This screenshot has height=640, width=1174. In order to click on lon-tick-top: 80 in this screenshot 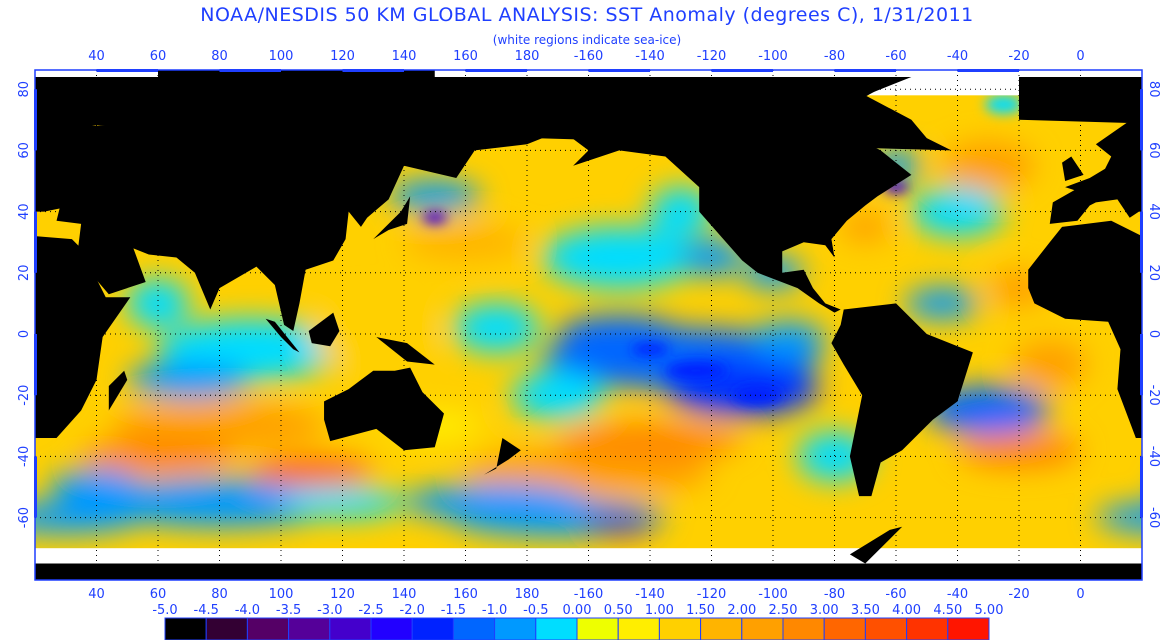, I will do `click(219, 56)`.